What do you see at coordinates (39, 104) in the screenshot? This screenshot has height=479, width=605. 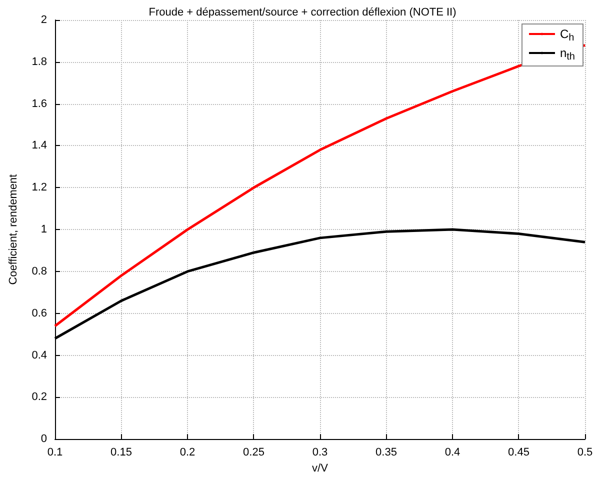 I see `y-tick-label: 1.6` at bounding box center [39, 104].